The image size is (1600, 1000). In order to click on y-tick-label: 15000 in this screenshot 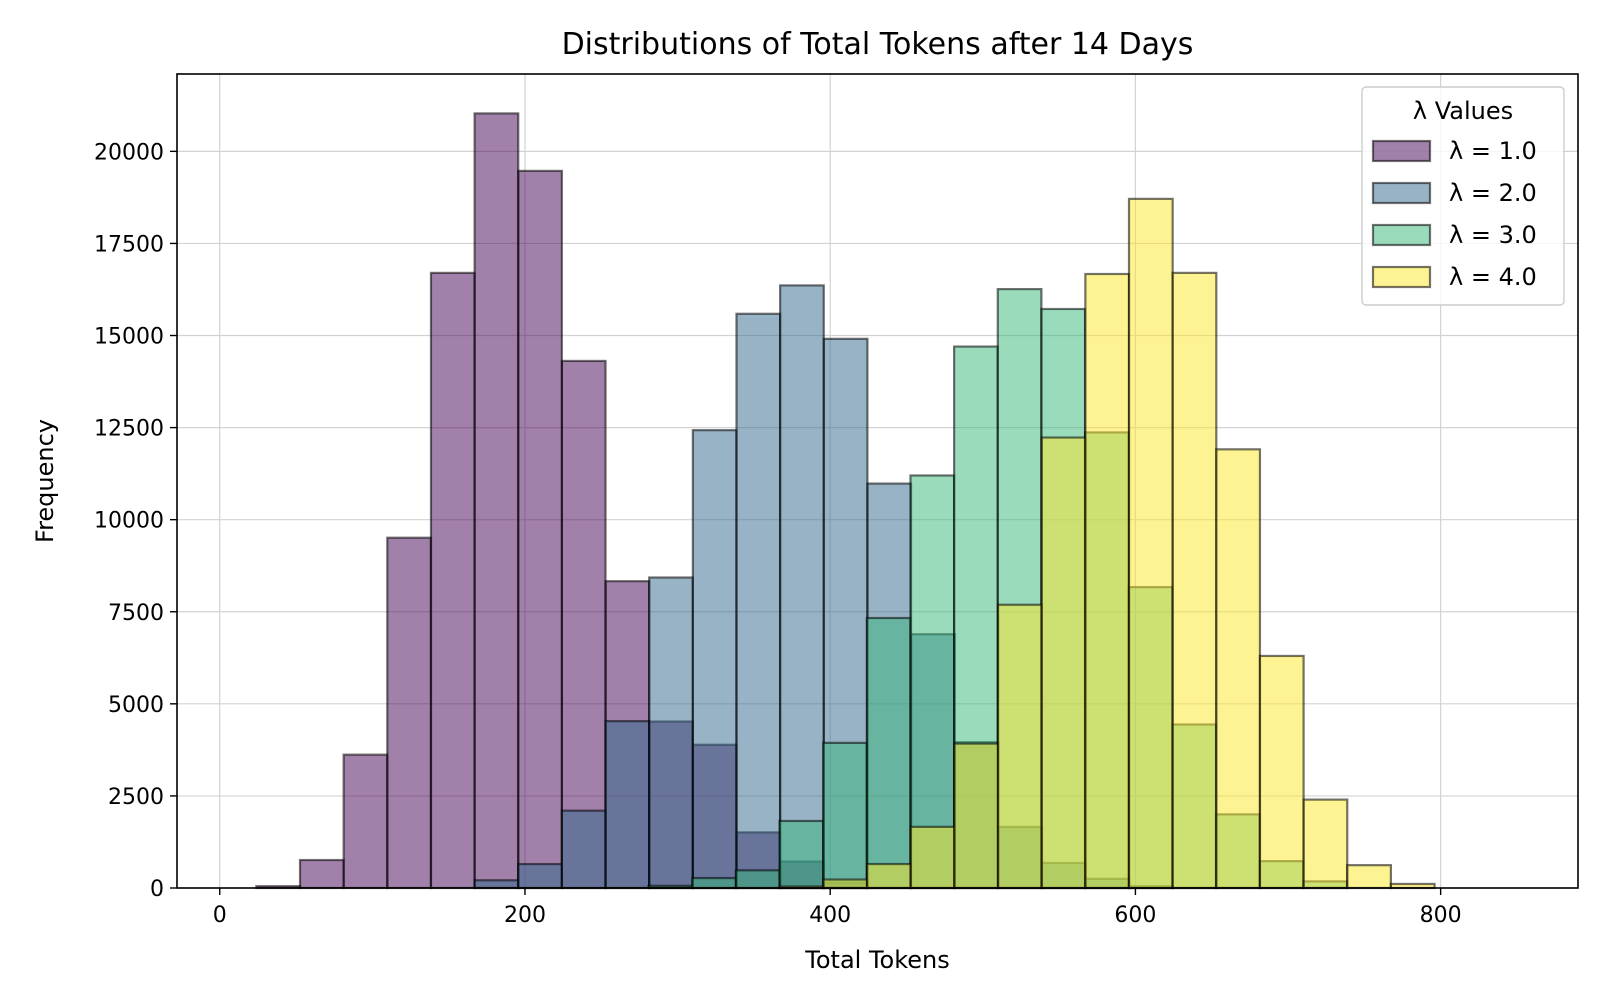, I will do `click(129, 337)`.